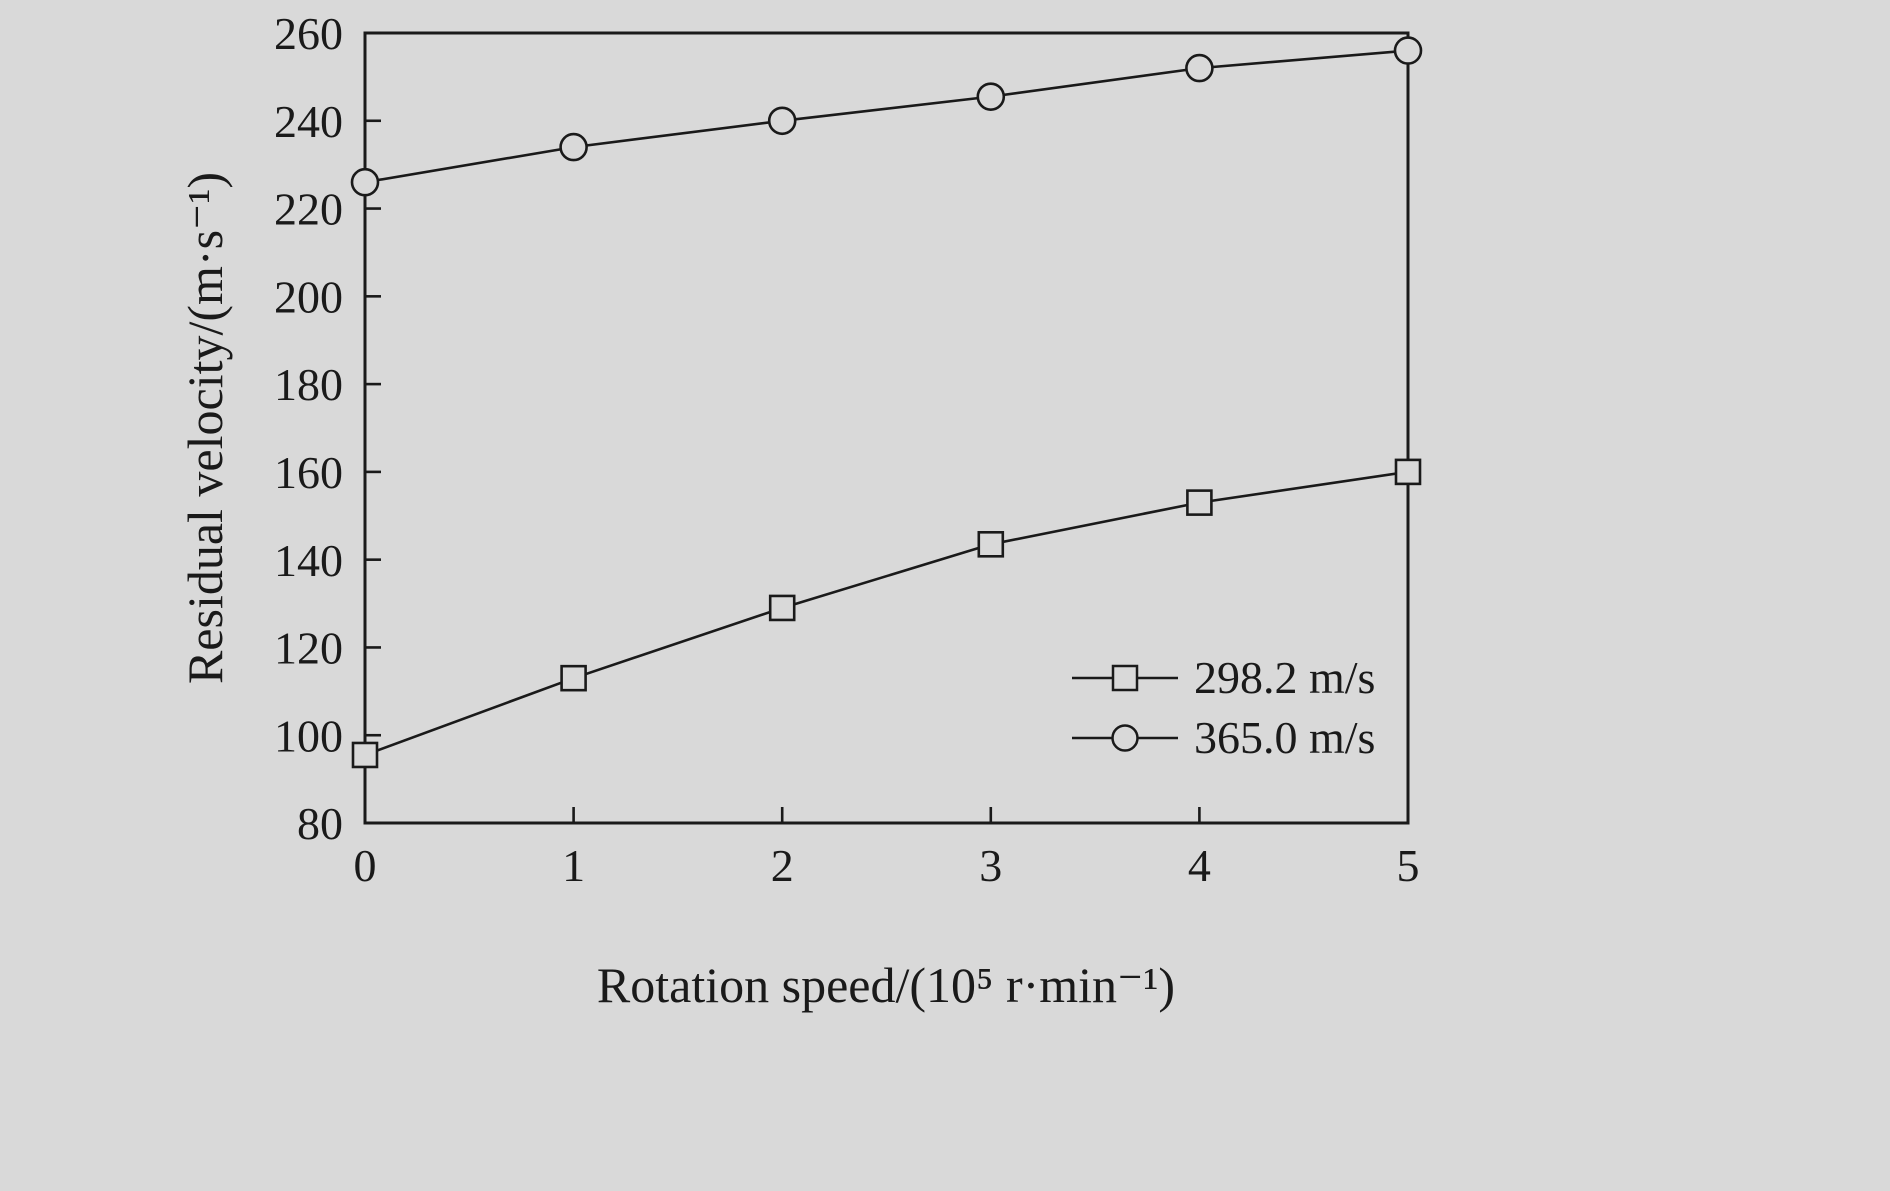 The width and height of the screenshot is (1890, 1191). I want to click on x-tick-labels: 0 1 2 3 4 5, so click(887, 865).